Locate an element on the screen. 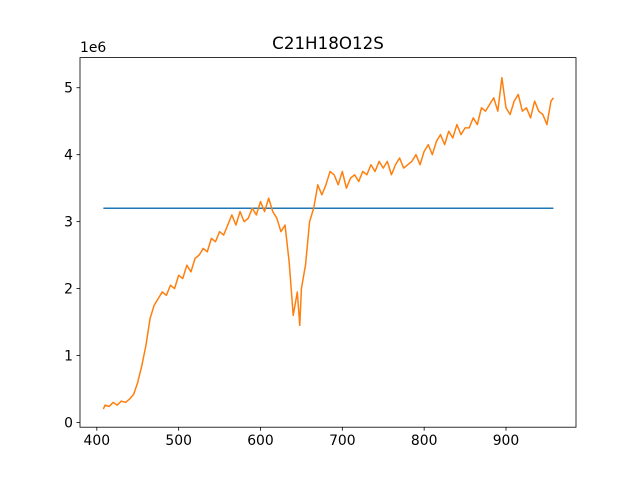 The image size is (640, 480). y-tick-label: 2 is located at coordinates (68, 290).